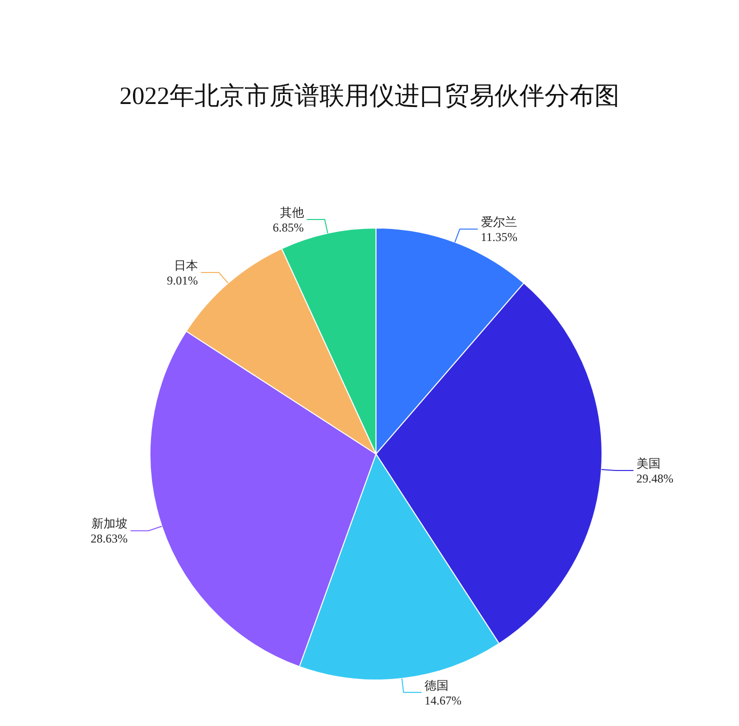 Image resolution: width=739 pixels, height=726 pixels. Describe the element at coordinates (498, 222) in the screenshot. I see `slice-label: 爱尔兰` at that location.